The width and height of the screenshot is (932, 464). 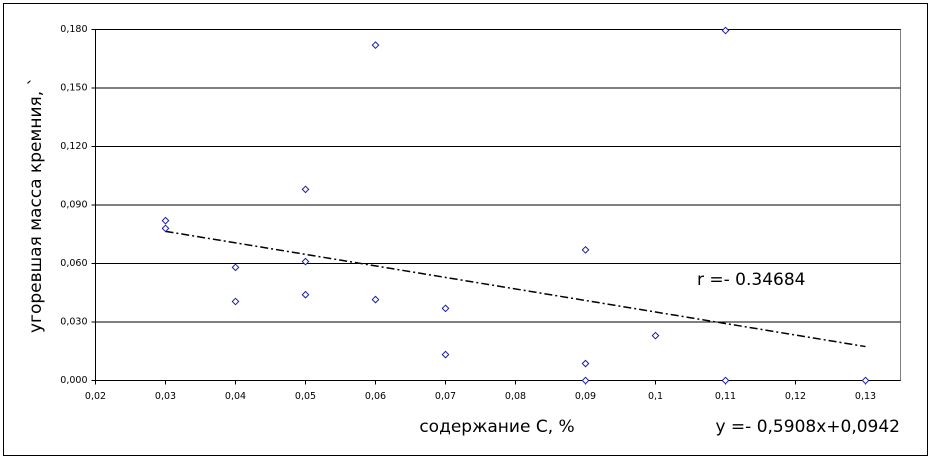 I want to click on x-axis-label: содержание С, %, so click(x=496, y=427).